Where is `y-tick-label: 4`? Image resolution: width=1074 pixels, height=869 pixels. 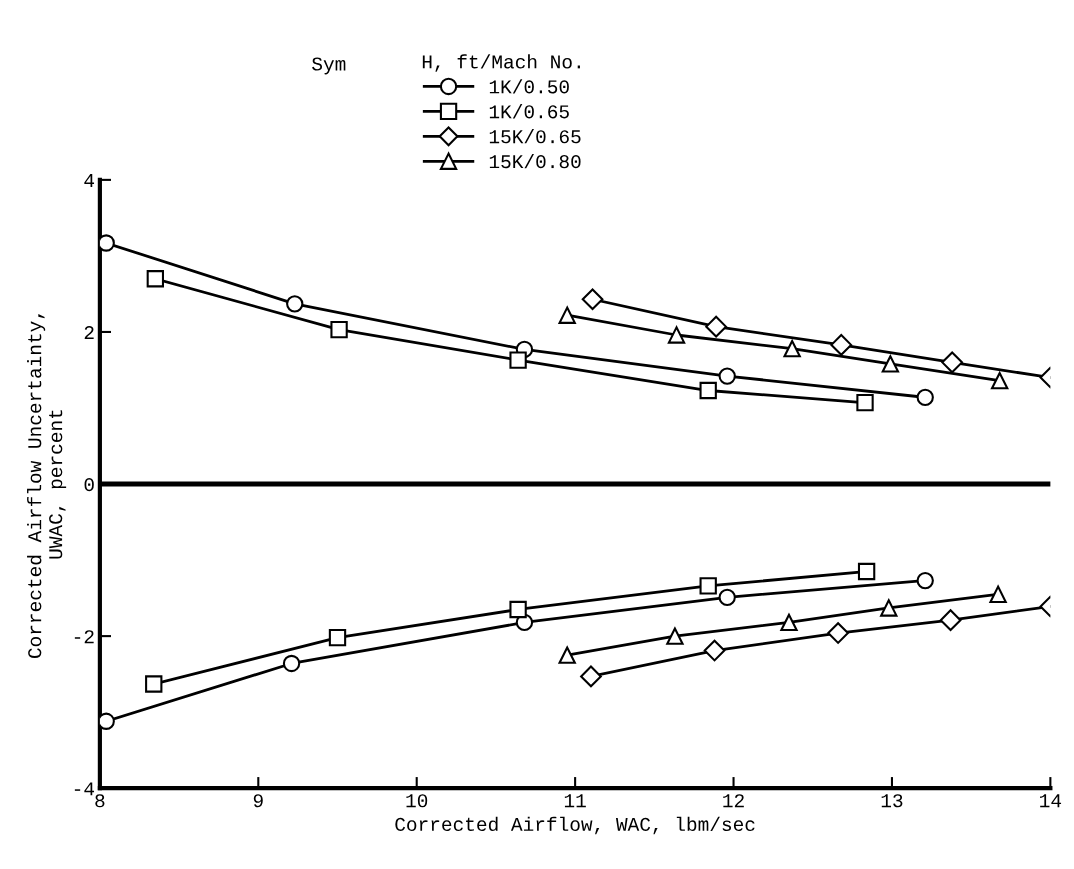 y-tick-label: 4 is located at coordinates (89, 180).